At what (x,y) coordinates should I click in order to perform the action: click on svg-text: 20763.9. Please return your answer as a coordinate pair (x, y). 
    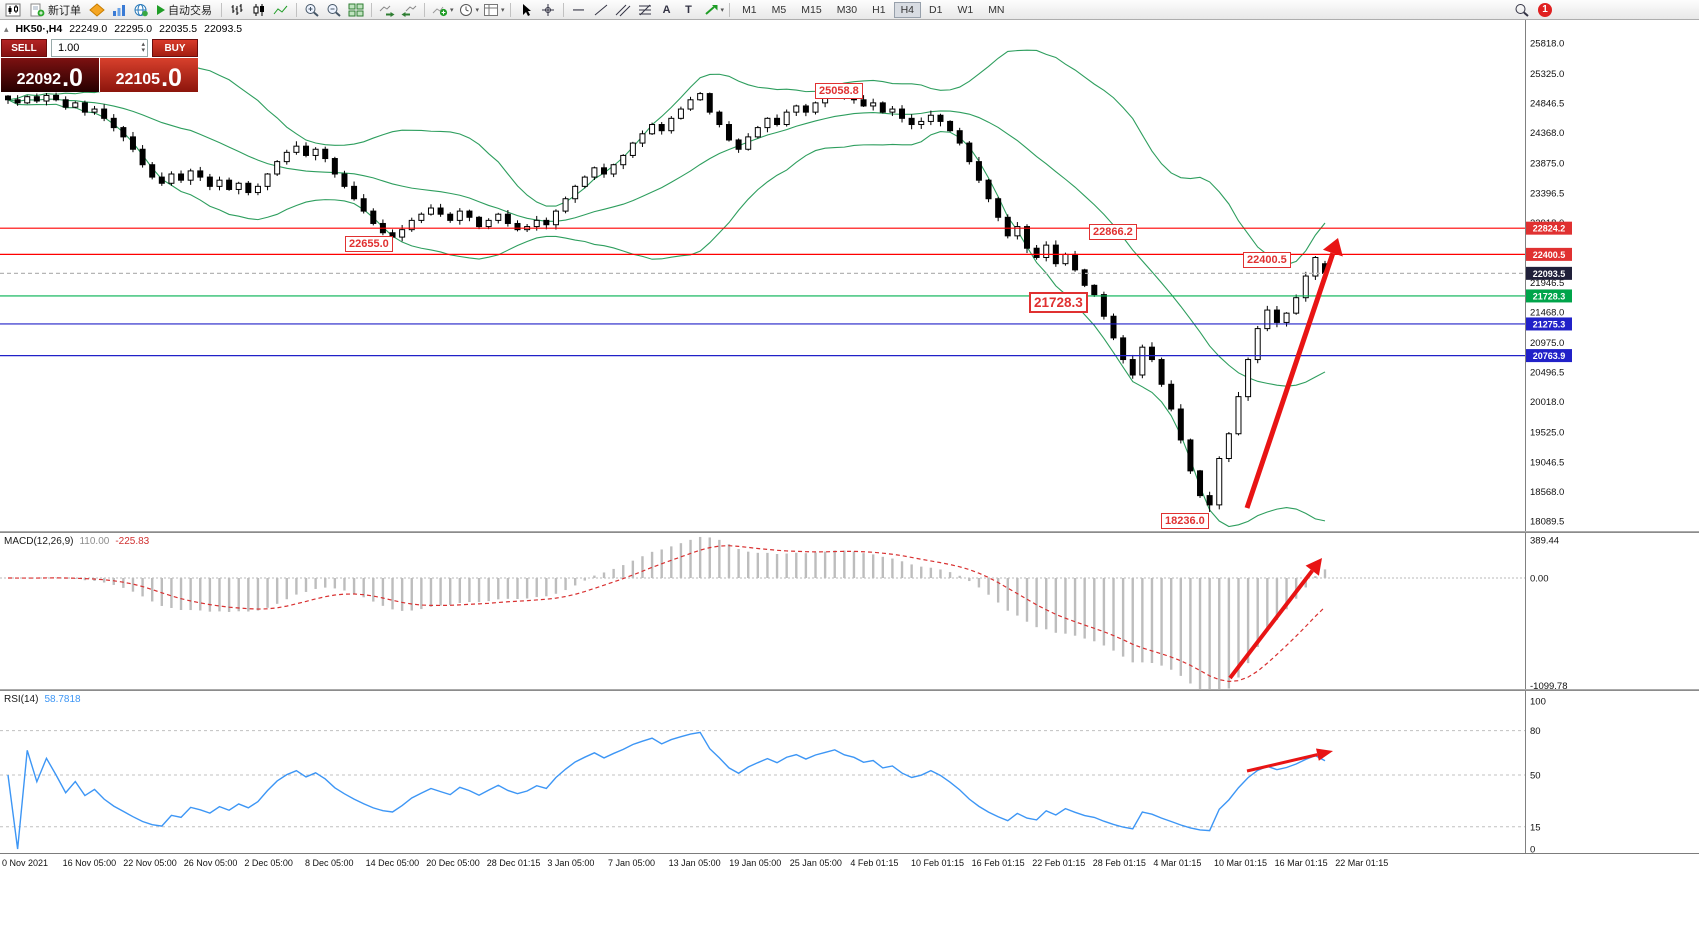
    Looking at the image, I should click on (1549, 356).